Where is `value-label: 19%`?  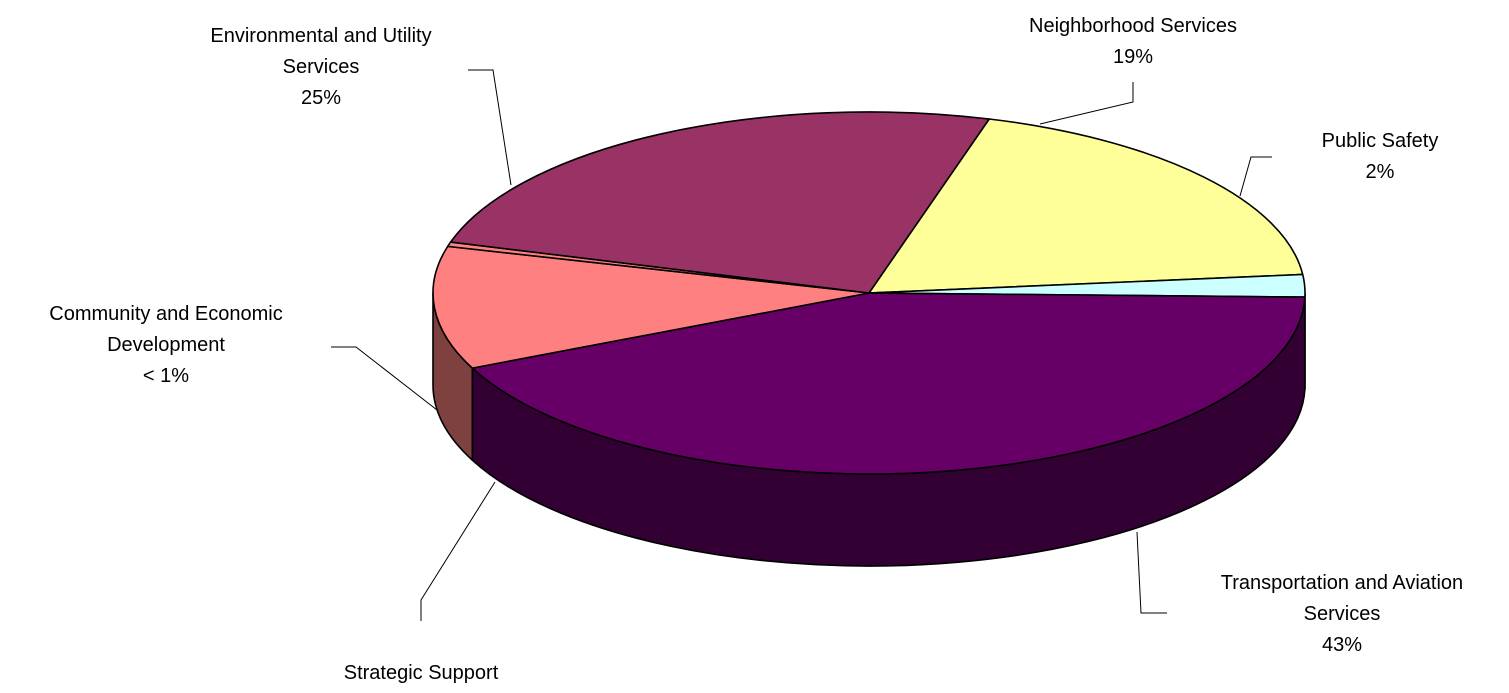 value-label: 19% is located at coordinates (1133, 57).